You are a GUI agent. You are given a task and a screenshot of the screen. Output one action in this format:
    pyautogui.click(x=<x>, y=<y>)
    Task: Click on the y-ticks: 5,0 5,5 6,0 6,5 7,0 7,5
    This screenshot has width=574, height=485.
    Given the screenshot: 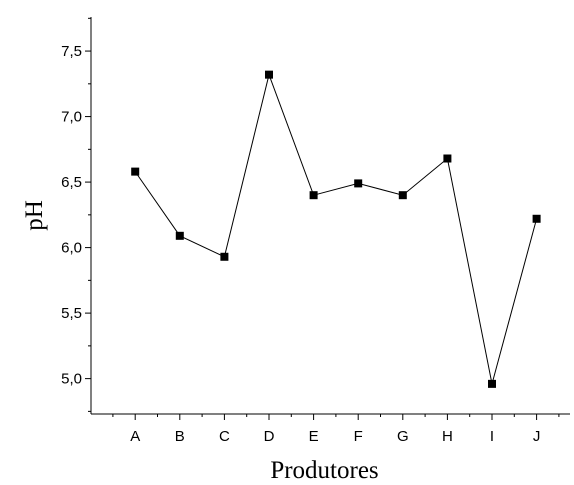 What is the action you would take?
    pyautogui.click(x=76, y=214)
    